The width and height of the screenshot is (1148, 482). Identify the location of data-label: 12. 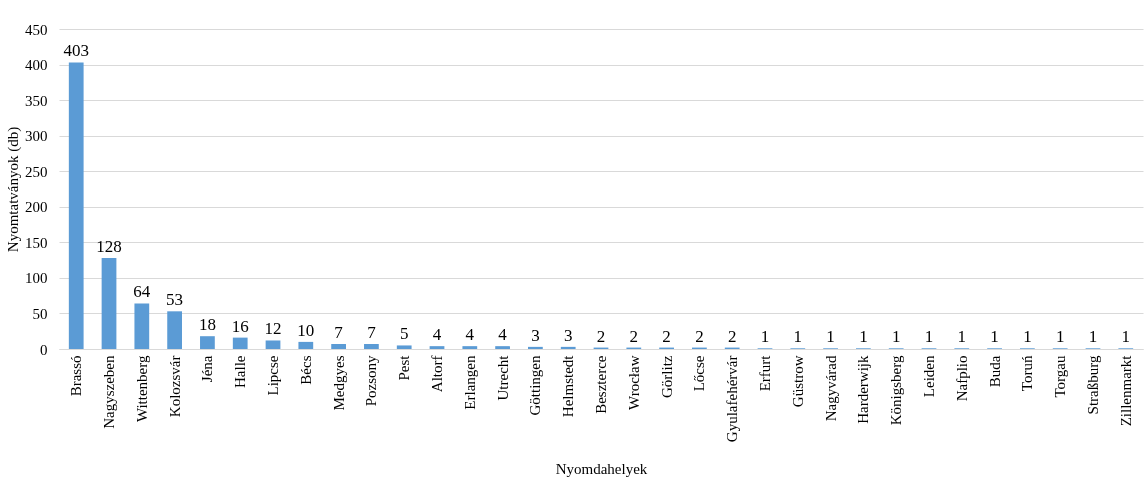
(273, 329).